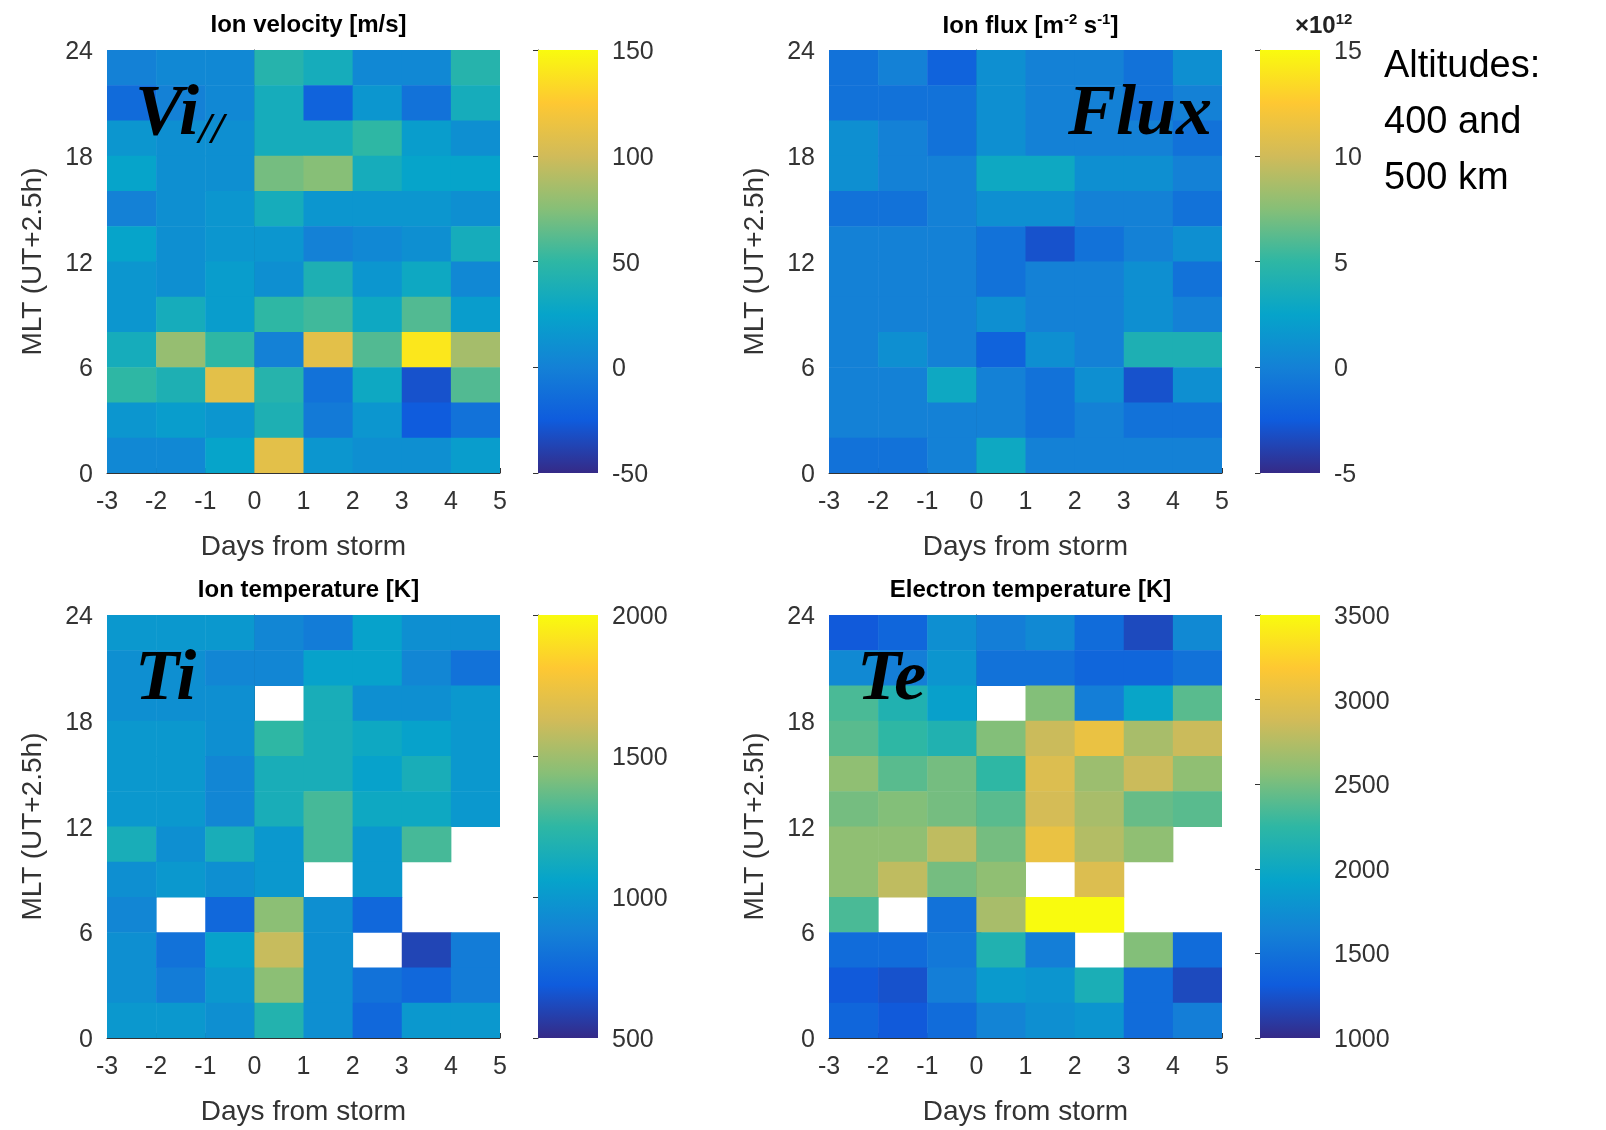 This screenshot has width=1606, height=1130. What do you see at coordinates (1345, 473) in the screenshot?
I see `color-bar-label: -5` at bounding box center [1345, 473].